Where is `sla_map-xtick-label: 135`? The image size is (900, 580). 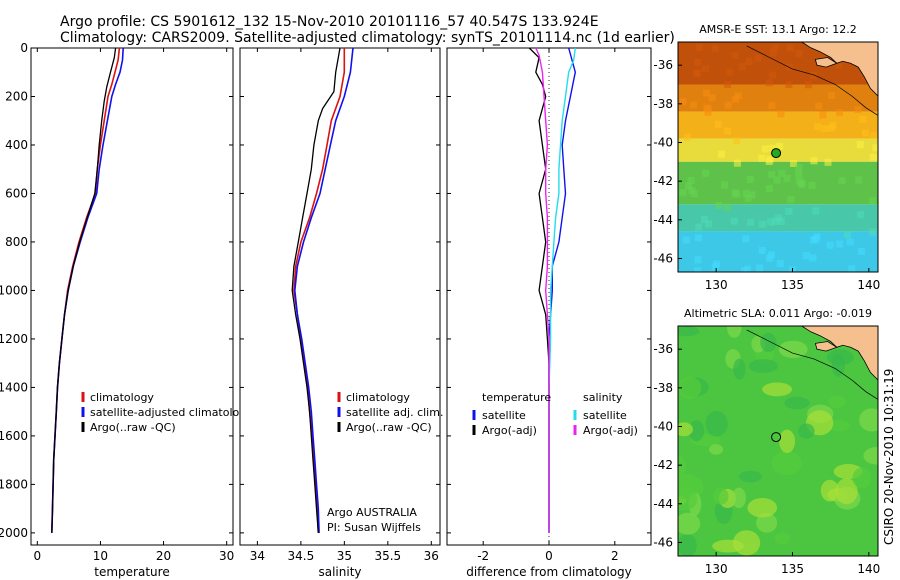 sla_map-xtick-label: 135 is located at coordinates (792, 569).